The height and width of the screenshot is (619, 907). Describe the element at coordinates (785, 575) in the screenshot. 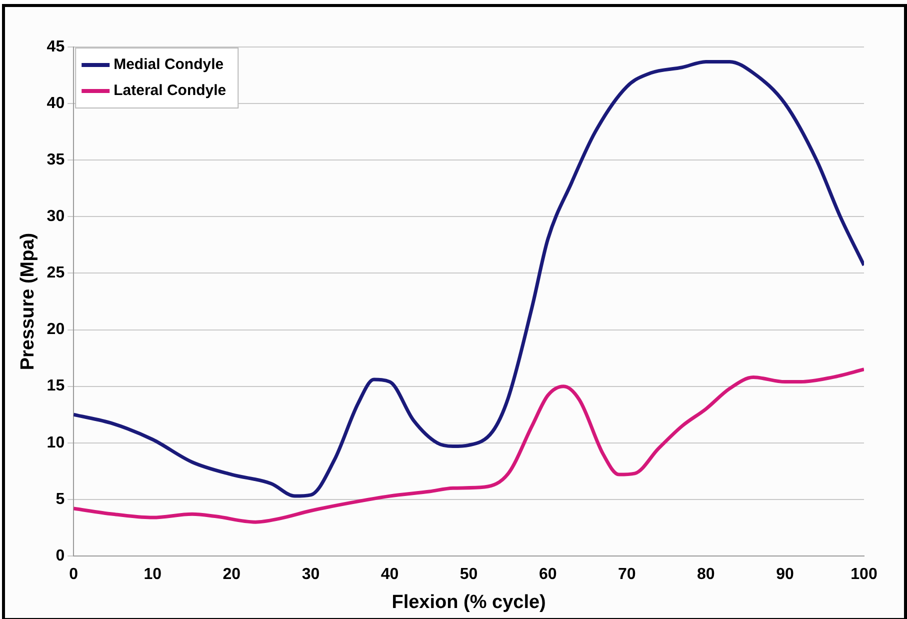

I see `x-tick-label: 90` at that location.